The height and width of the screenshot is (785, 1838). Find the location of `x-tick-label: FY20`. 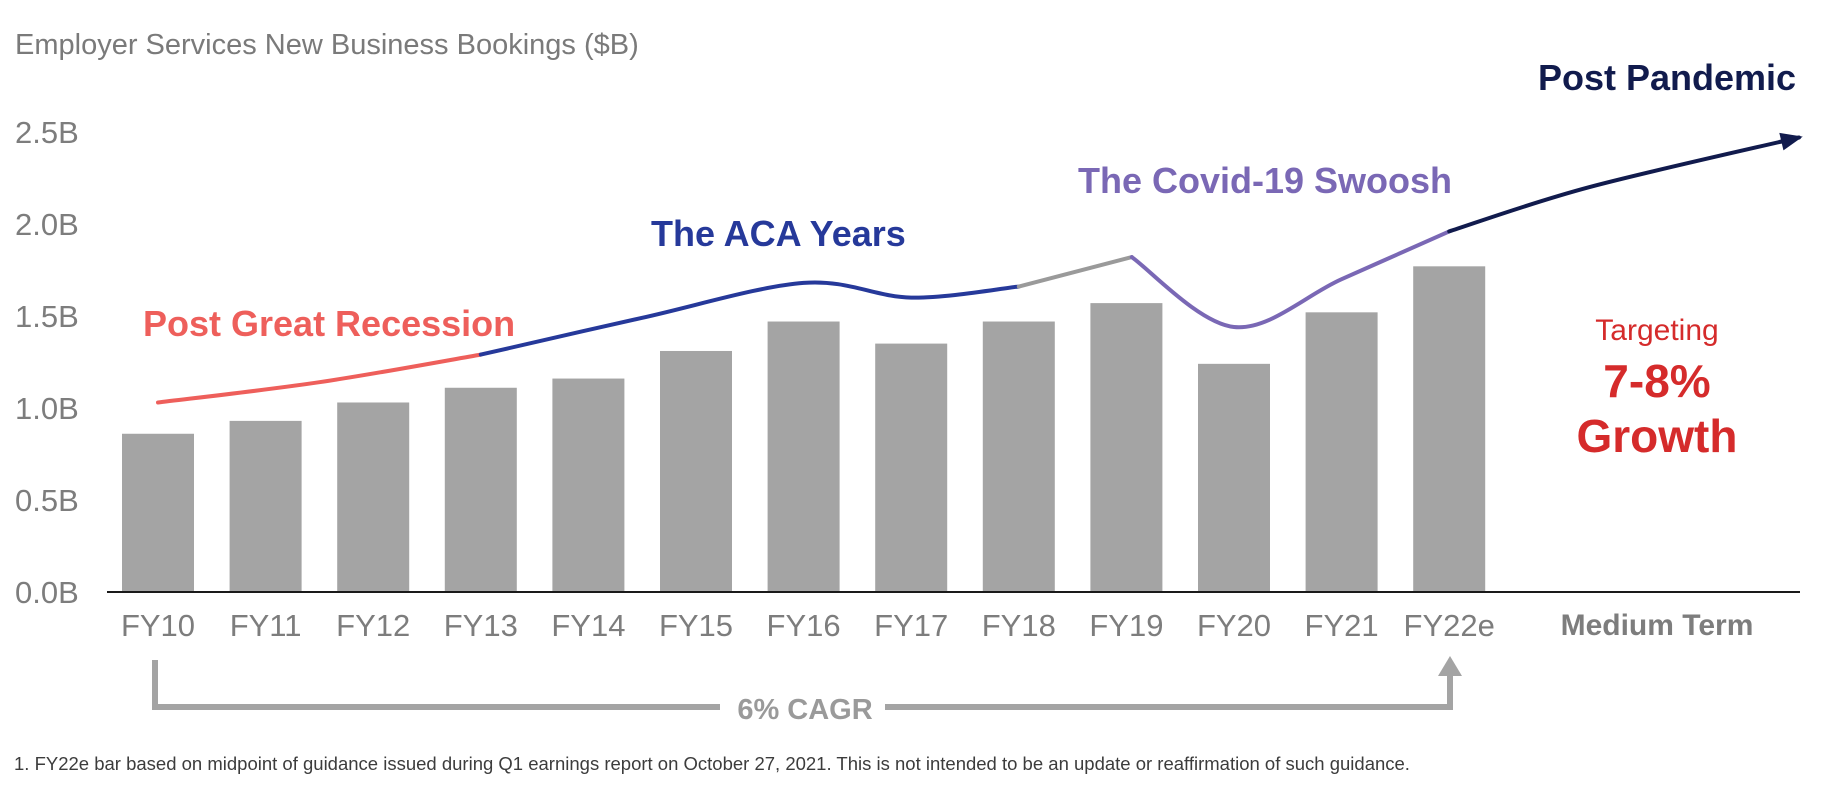

x-tick-label: FY20 is located at coordinates (1234, 625).